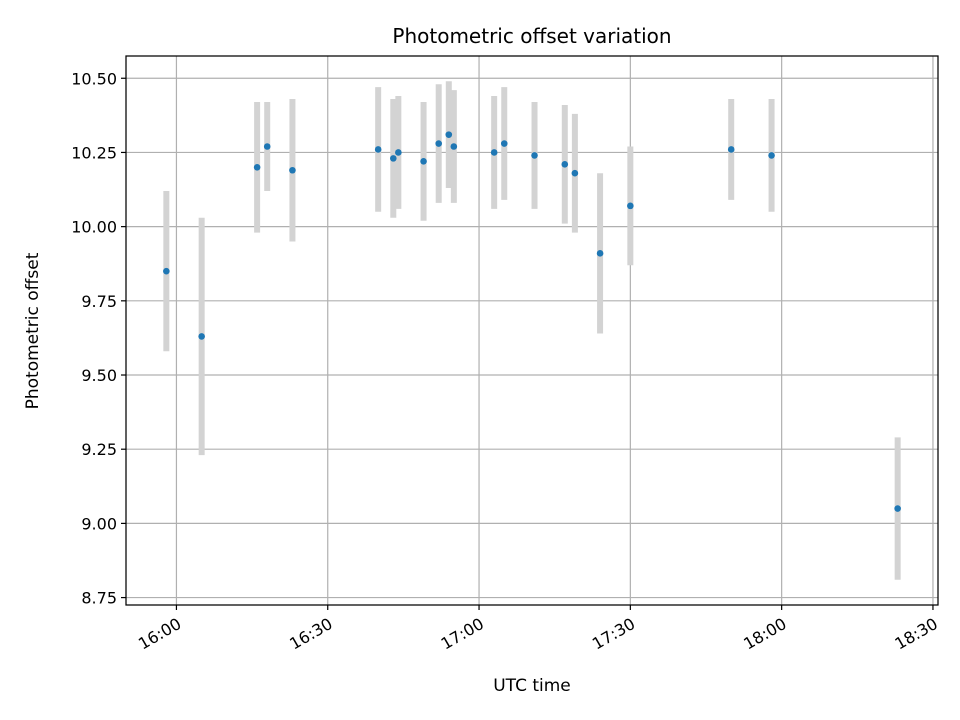 This screenshot has height=720, width=960. Describe the element at coordinates (532, 686) in the screenshot. I see `x-axis-title: UTC time` at that location.